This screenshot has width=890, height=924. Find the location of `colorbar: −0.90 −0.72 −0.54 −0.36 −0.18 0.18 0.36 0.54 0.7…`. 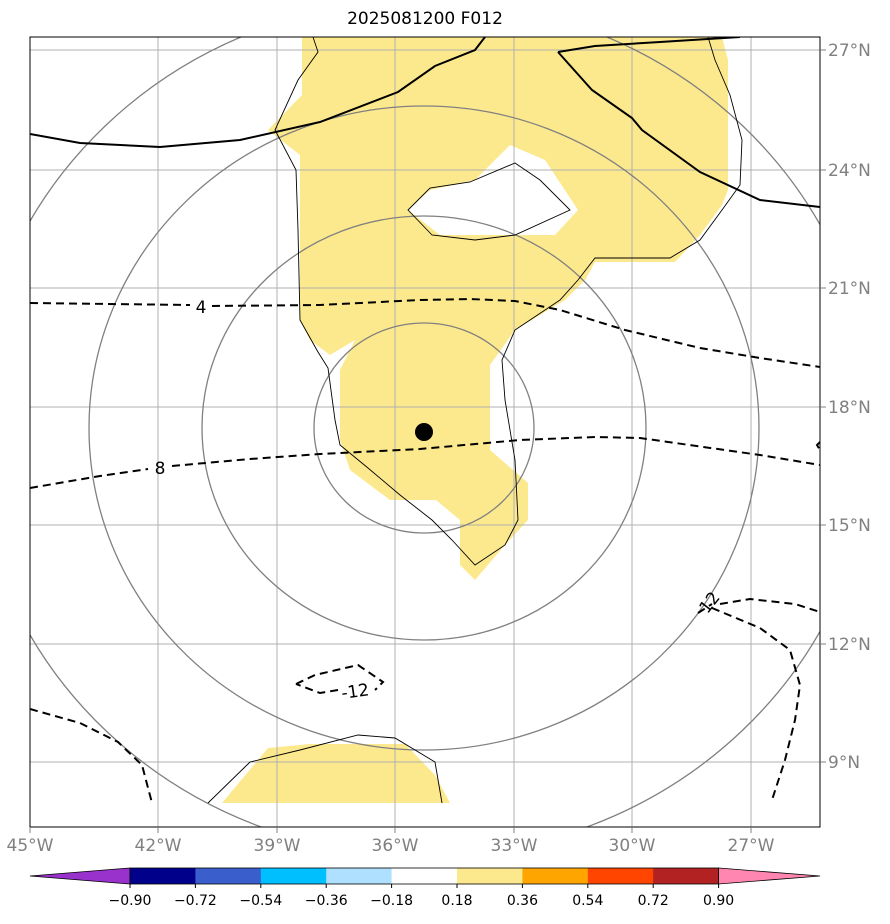

colorbar: −0.90 −0.72 −0.54 −0.36 −0.18 0.18 0.36 0.54 0.7… is located at coordinates (425, 888).